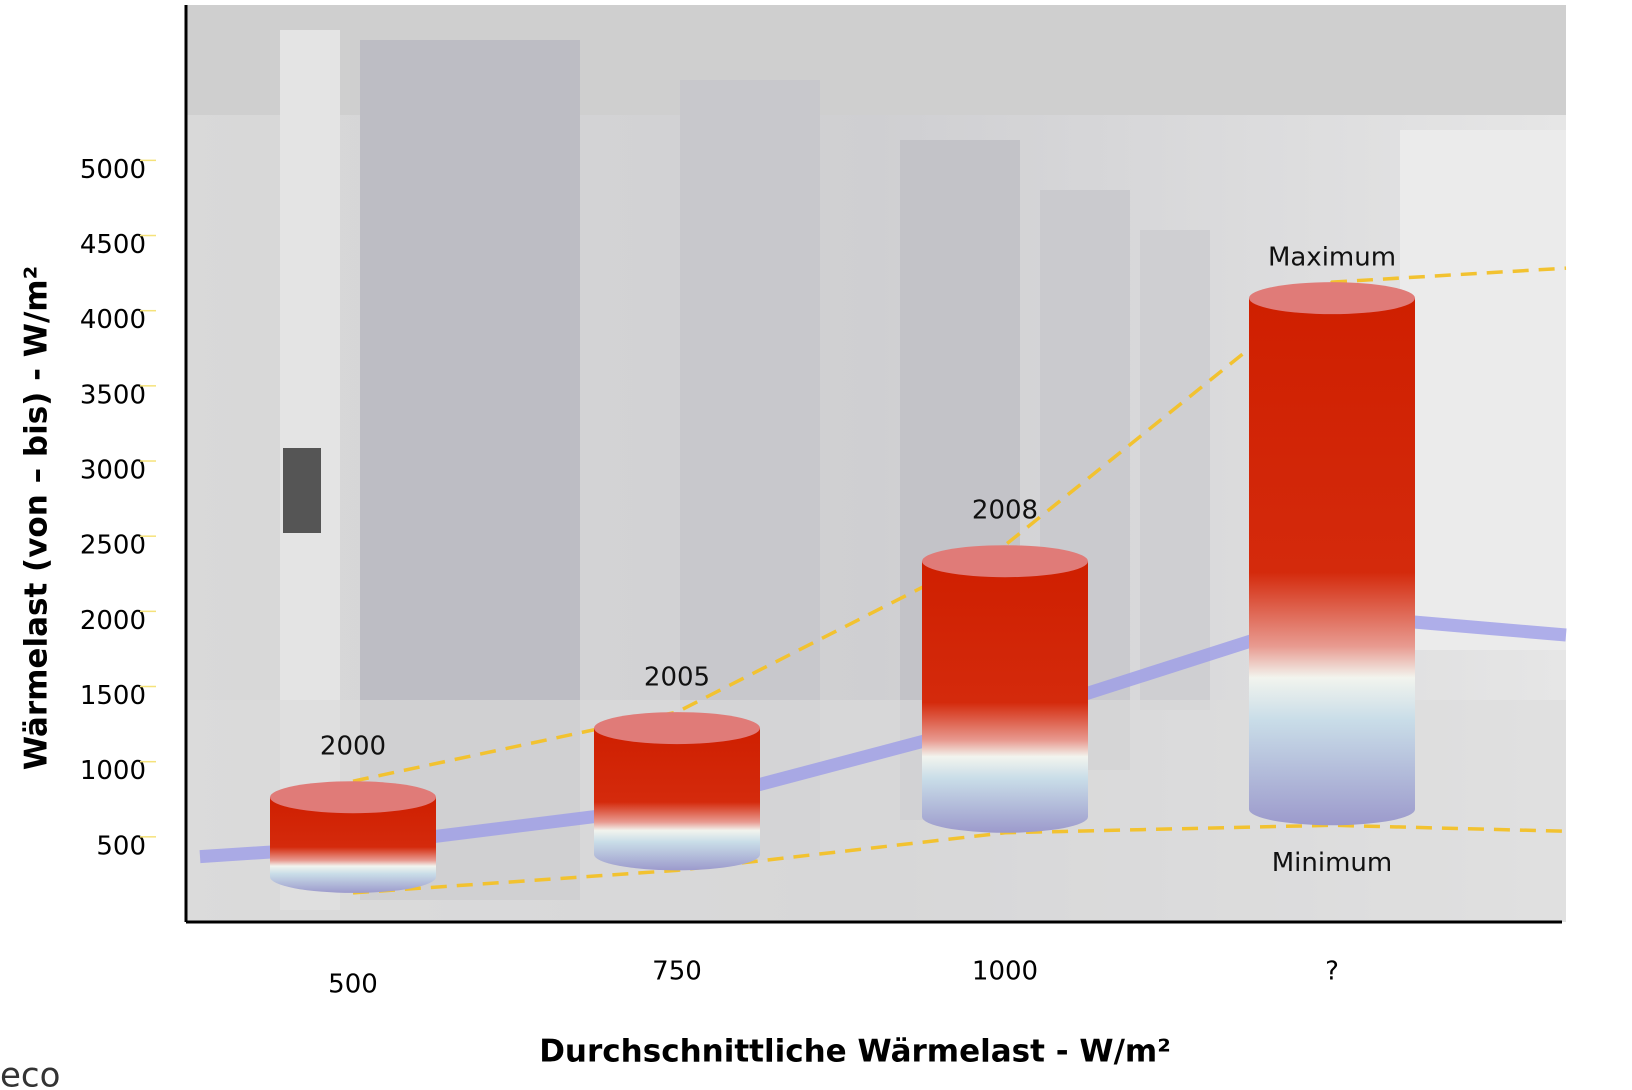 The image size is (1632, 1090). I want to click on y-tick-label: 4500, so click(113, 245).